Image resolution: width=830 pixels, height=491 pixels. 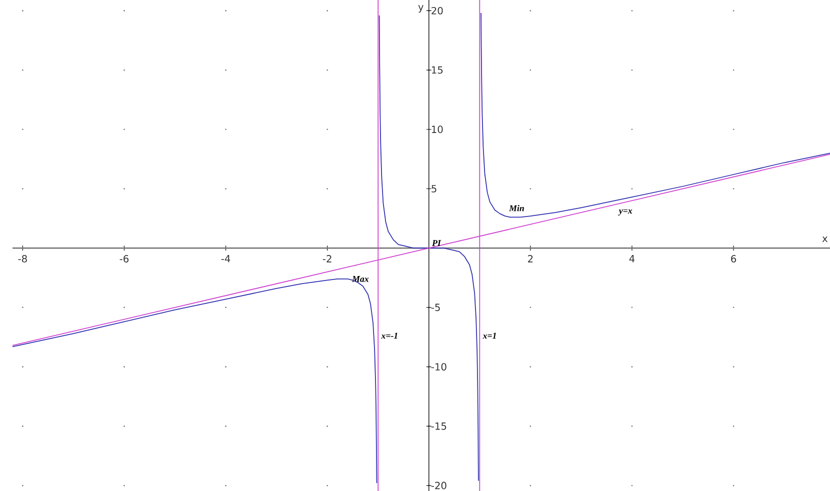 I want to click on x-tick-label: -6, so click(x=124, y=258).